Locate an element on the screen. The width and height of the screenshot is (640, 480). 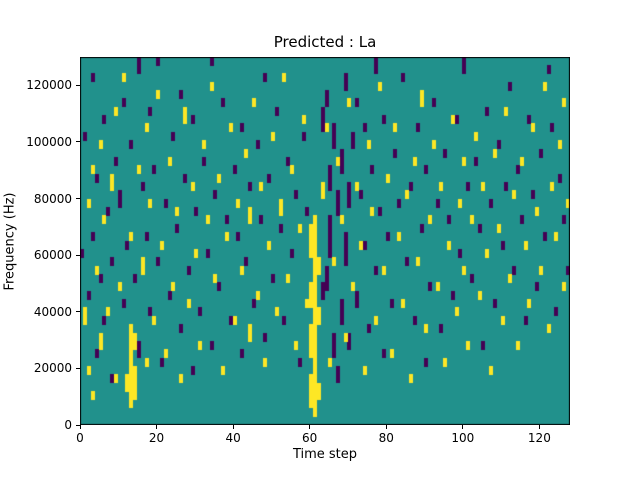
y-tick-label: 40000 is located at coordinates (52, 311).